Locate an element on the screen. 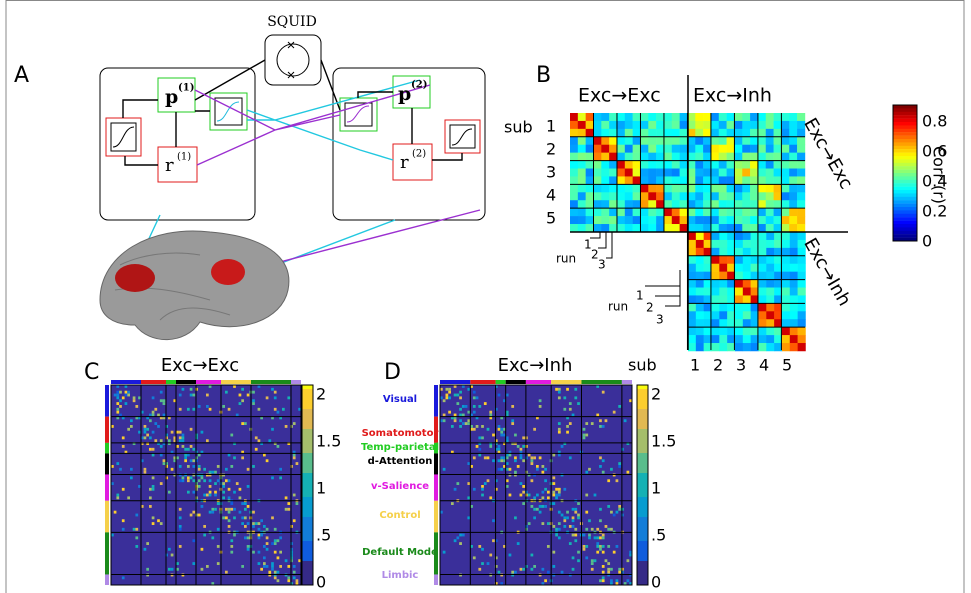 The height and width of the screenshot is (593, 971). network-bar is located at coordinates (171, 382).